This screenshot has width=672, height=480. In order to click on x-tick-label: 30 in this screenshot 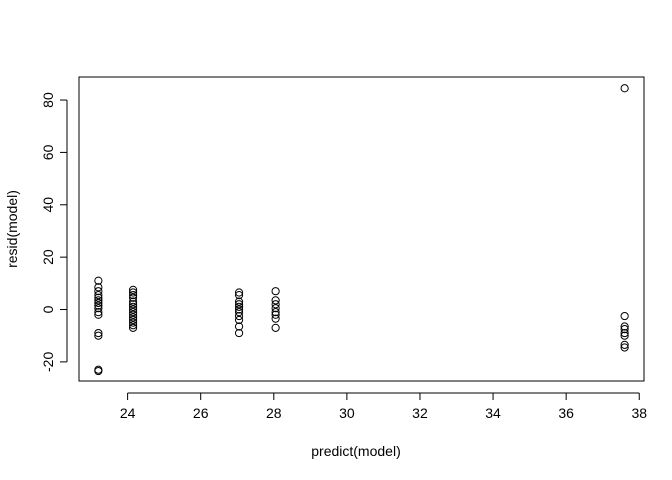, I will do `click(347, 413)`.